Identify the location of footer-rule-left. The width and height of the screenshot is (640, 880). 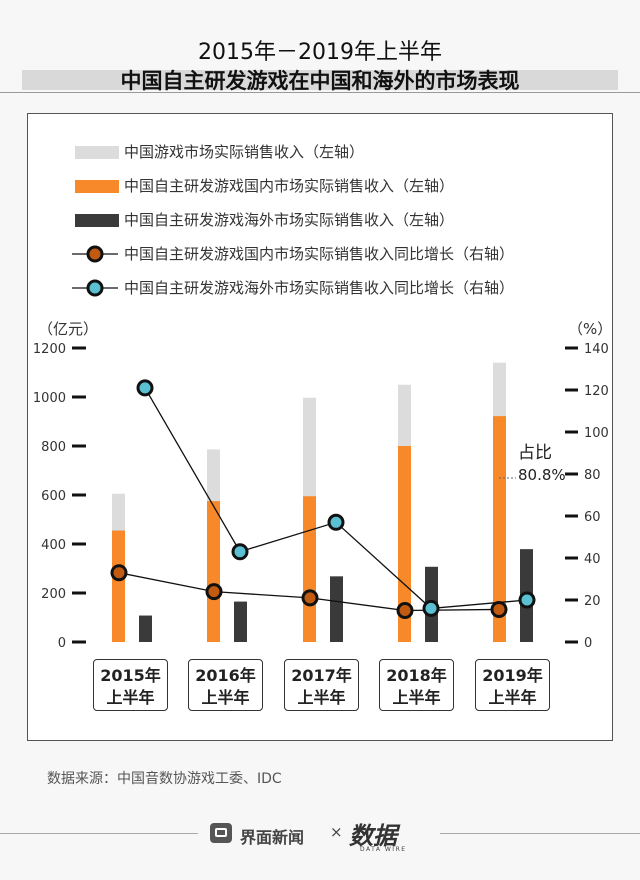
(99, 833).